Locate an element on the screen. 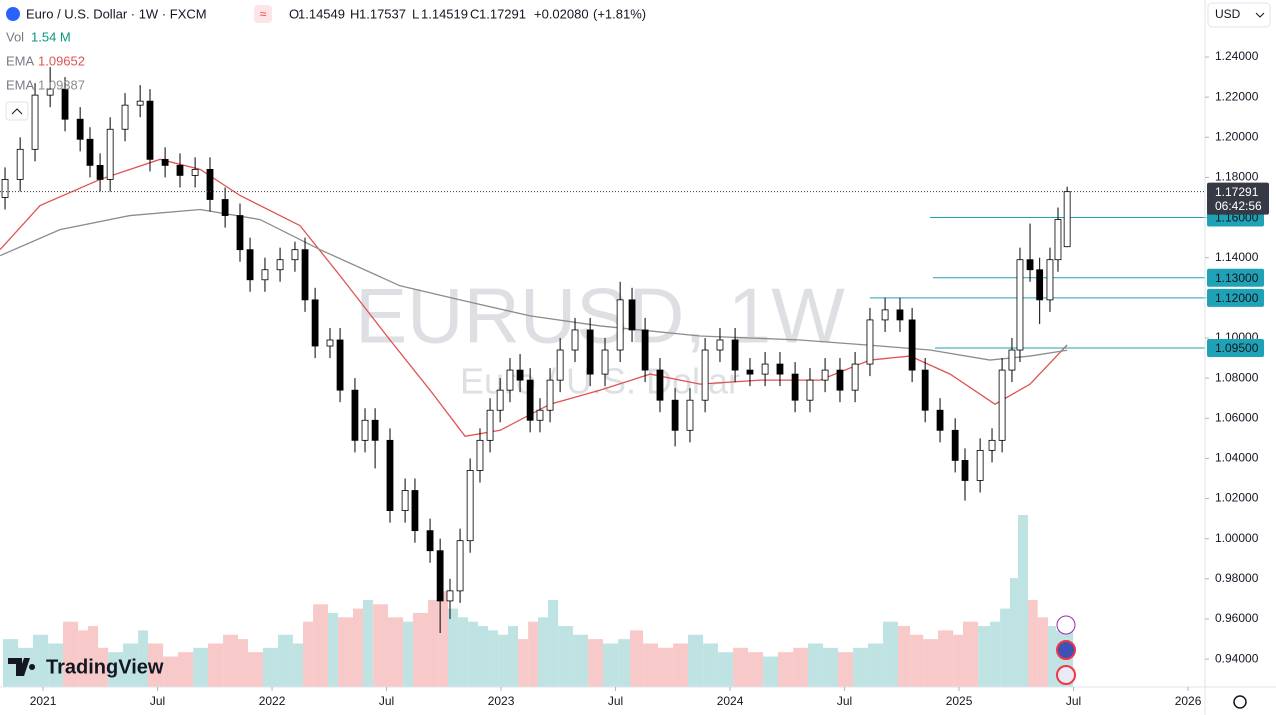 This screenshot has width=1276, height=715. currency-label: USD is located at coordinates (1228, 14).